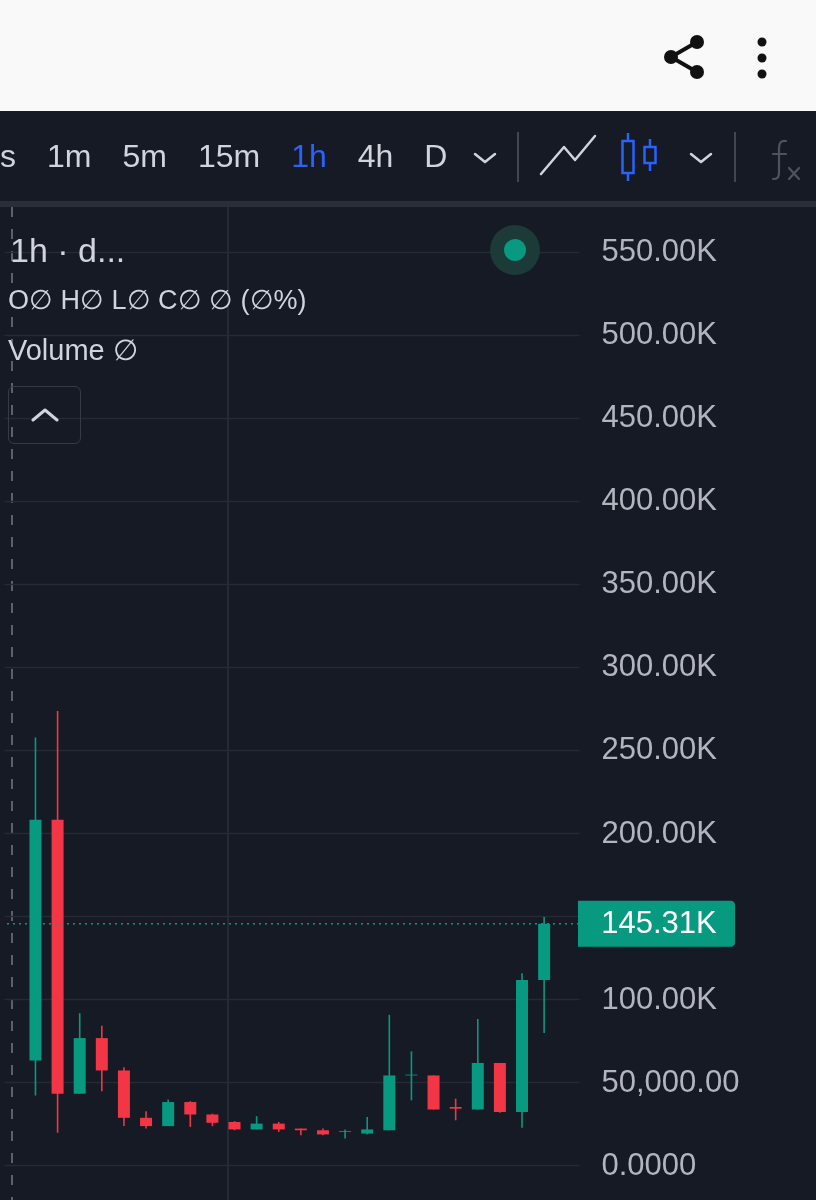 Image resolution: width=816 pixels, height=1200 pixels. I want to click on y-tick-label: 100.00K, so click(659, 998).